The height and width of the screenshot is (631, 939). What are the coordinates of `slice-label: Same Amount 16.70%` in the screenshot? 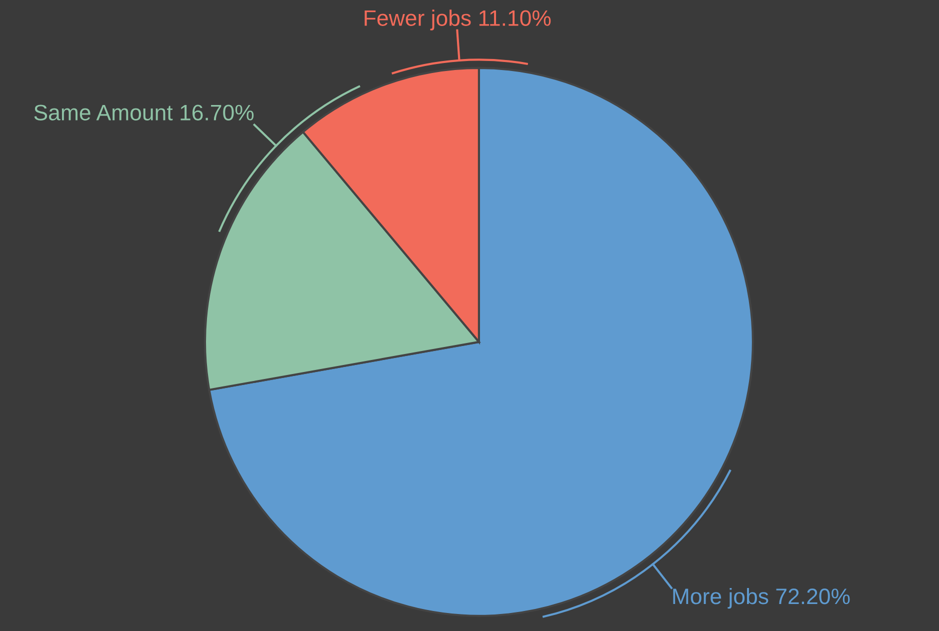 It's located at (144, 112).